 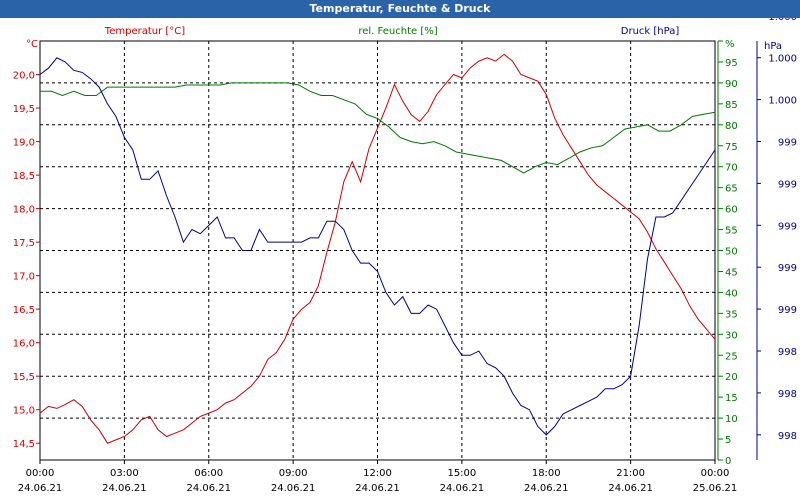 What do you see at coordinates (24, 176) in the screenshot?
I see `temp-tick-label: 18,5` at bounding box center [24, 176].